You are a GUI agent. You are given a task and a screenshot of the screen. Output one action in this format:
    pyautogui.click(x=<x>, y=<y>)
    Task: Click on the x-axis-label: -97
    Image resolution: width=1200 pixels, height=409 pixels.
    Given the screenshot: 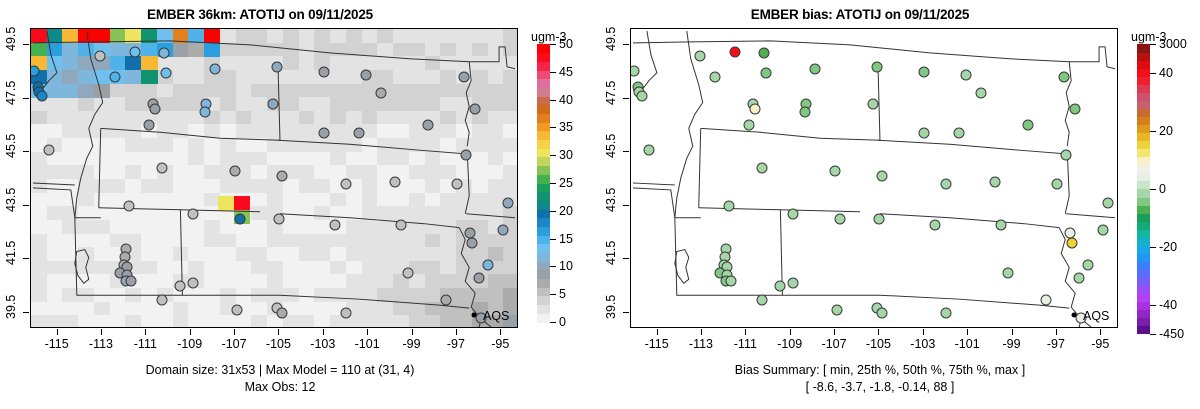 What is the action you would take?
    pyautogui.click(x=1055, y=344)
    